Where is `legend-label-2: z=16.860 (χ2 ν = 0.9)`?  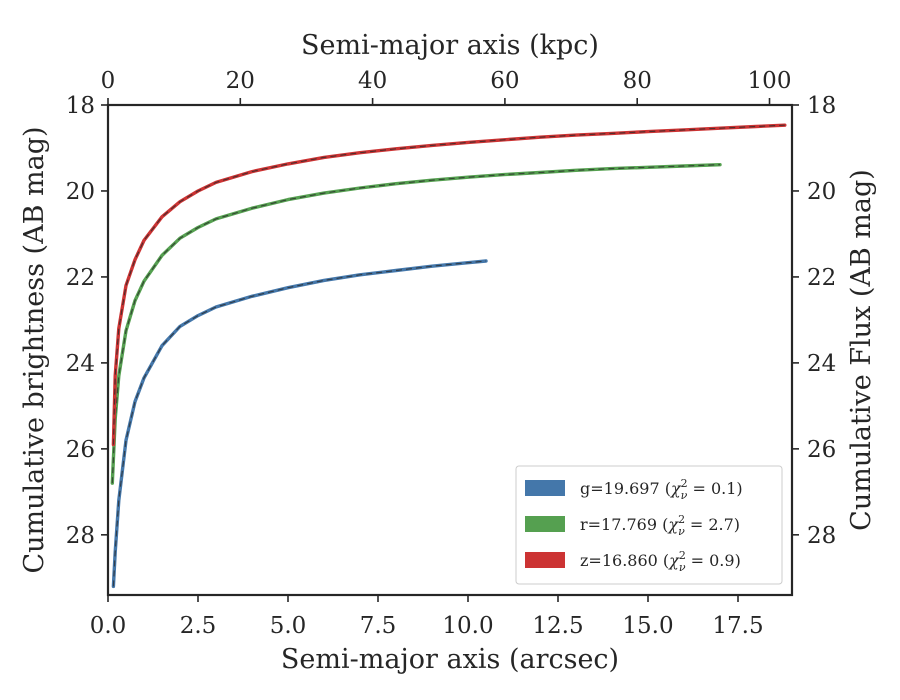
legend-label-2: z=16.860 (χ2 ν = 0.9) is located at coordinates (660, 561).